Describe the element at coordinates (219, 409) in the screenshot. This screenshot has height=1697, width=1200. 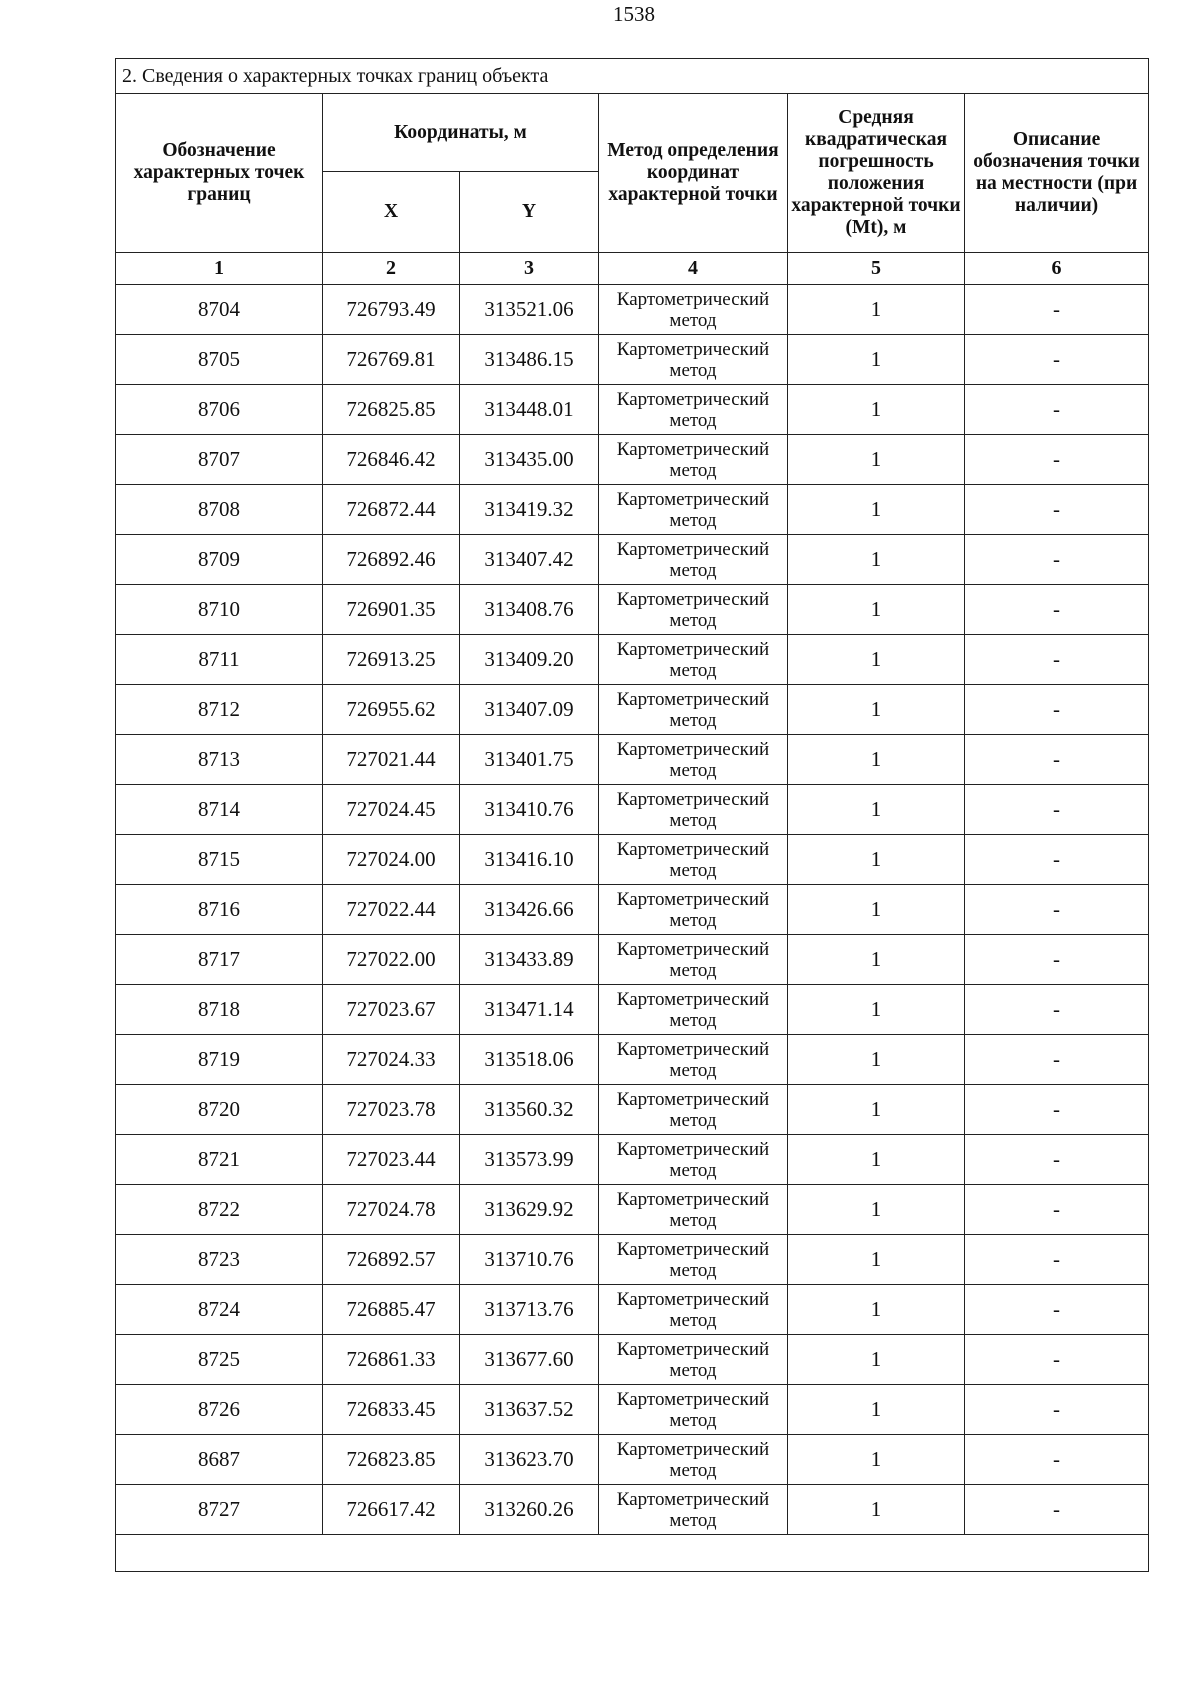
I see `point-id-cell: 8706` at that location.